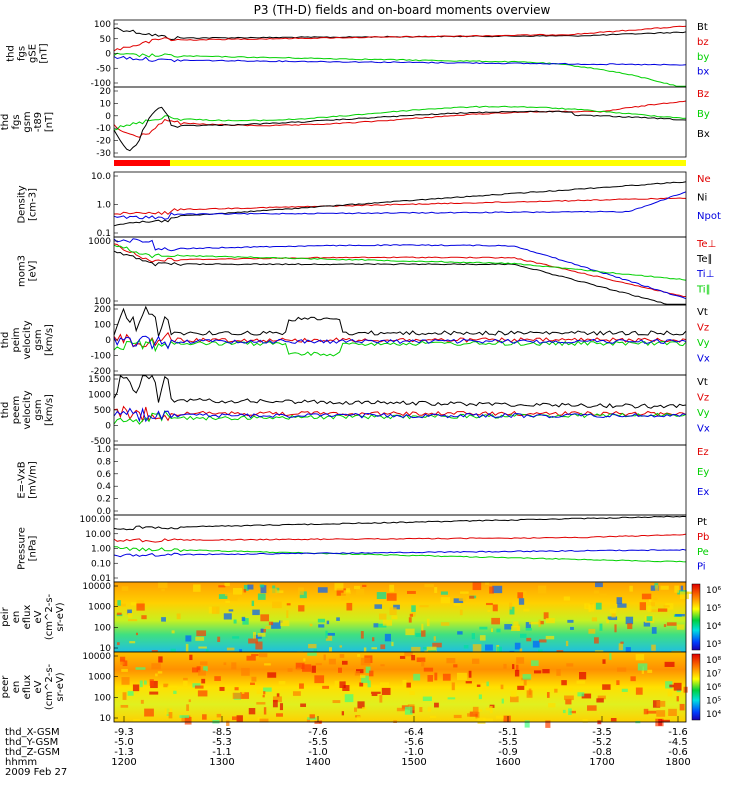 The height and width of the screenshot is (804, 750). What do you see at coordinates (400, 122) in the screenshot?
I see `frame-p2` at bounding box center [400, 122].